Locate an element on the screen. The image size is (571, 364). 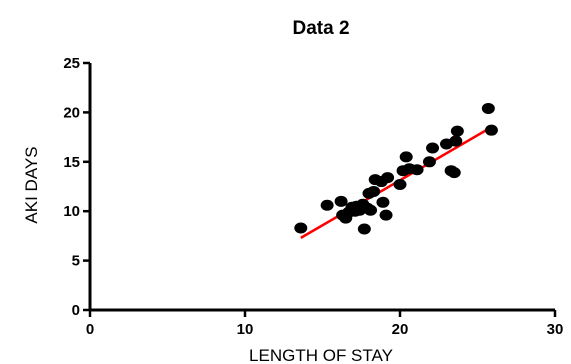
x-axis-label: LENGTH OF STAY is located at coordinates (321, 355).